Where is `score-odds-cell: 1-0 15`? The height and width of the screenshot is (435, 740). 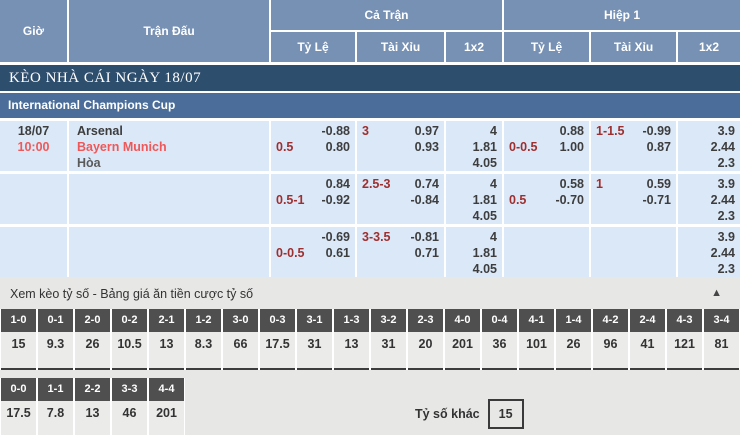
score-odds-cell: 1-0 15 is located at coordinates (18, 339).